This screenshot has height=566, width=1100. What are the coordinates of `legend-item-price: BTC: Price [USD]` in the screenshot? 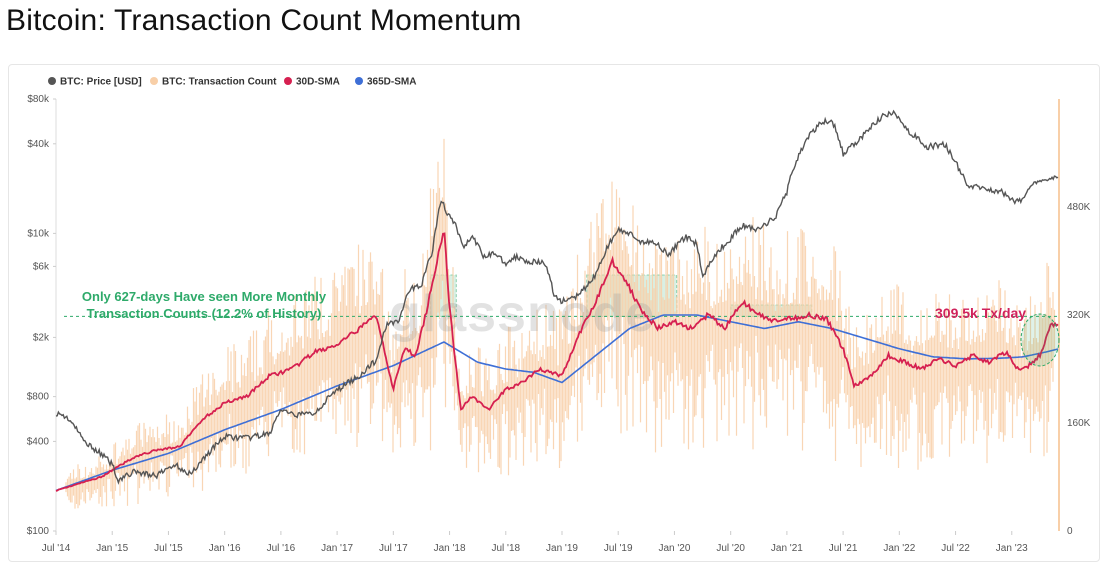 It's located at (95, 82).